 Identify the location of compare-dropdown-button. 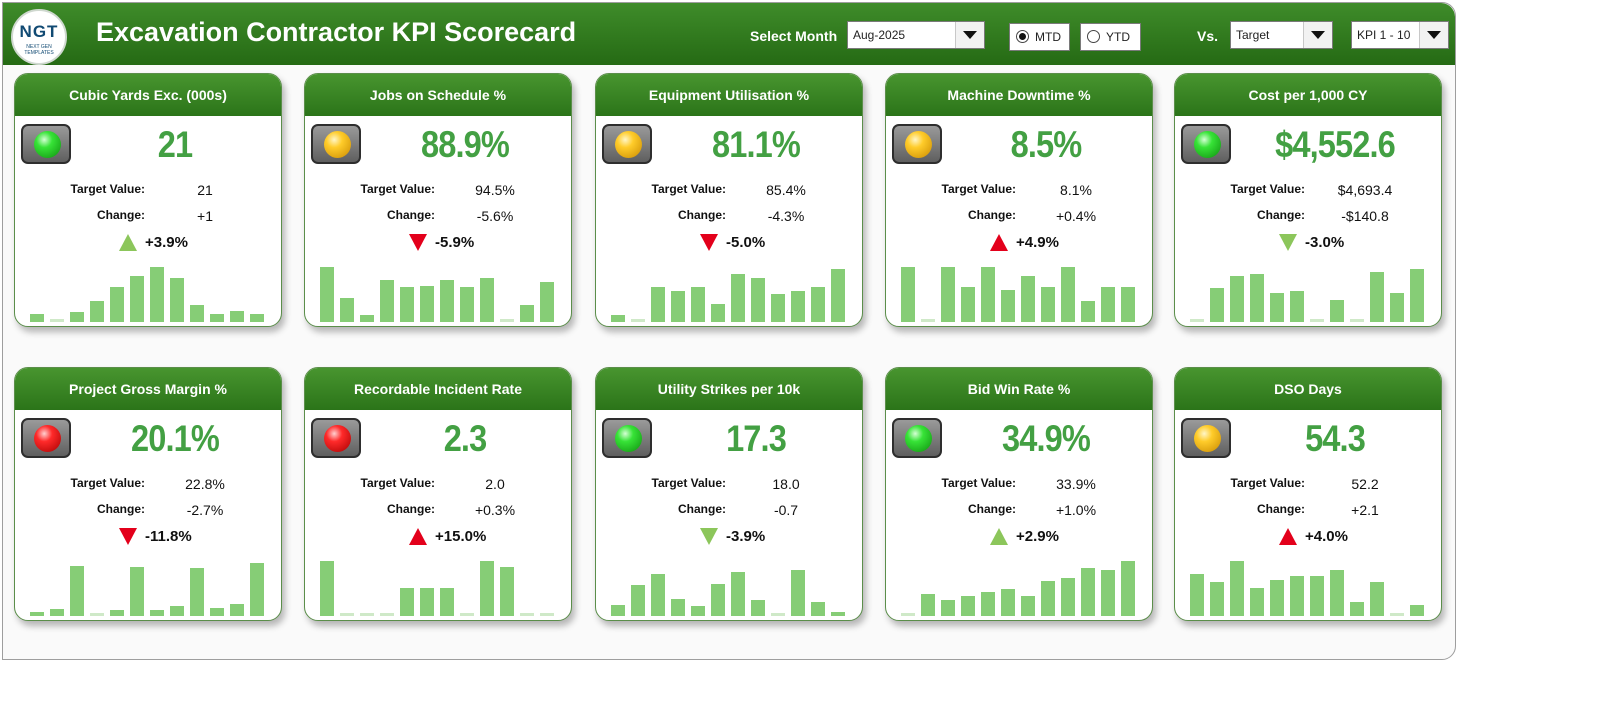
(1317, 35).